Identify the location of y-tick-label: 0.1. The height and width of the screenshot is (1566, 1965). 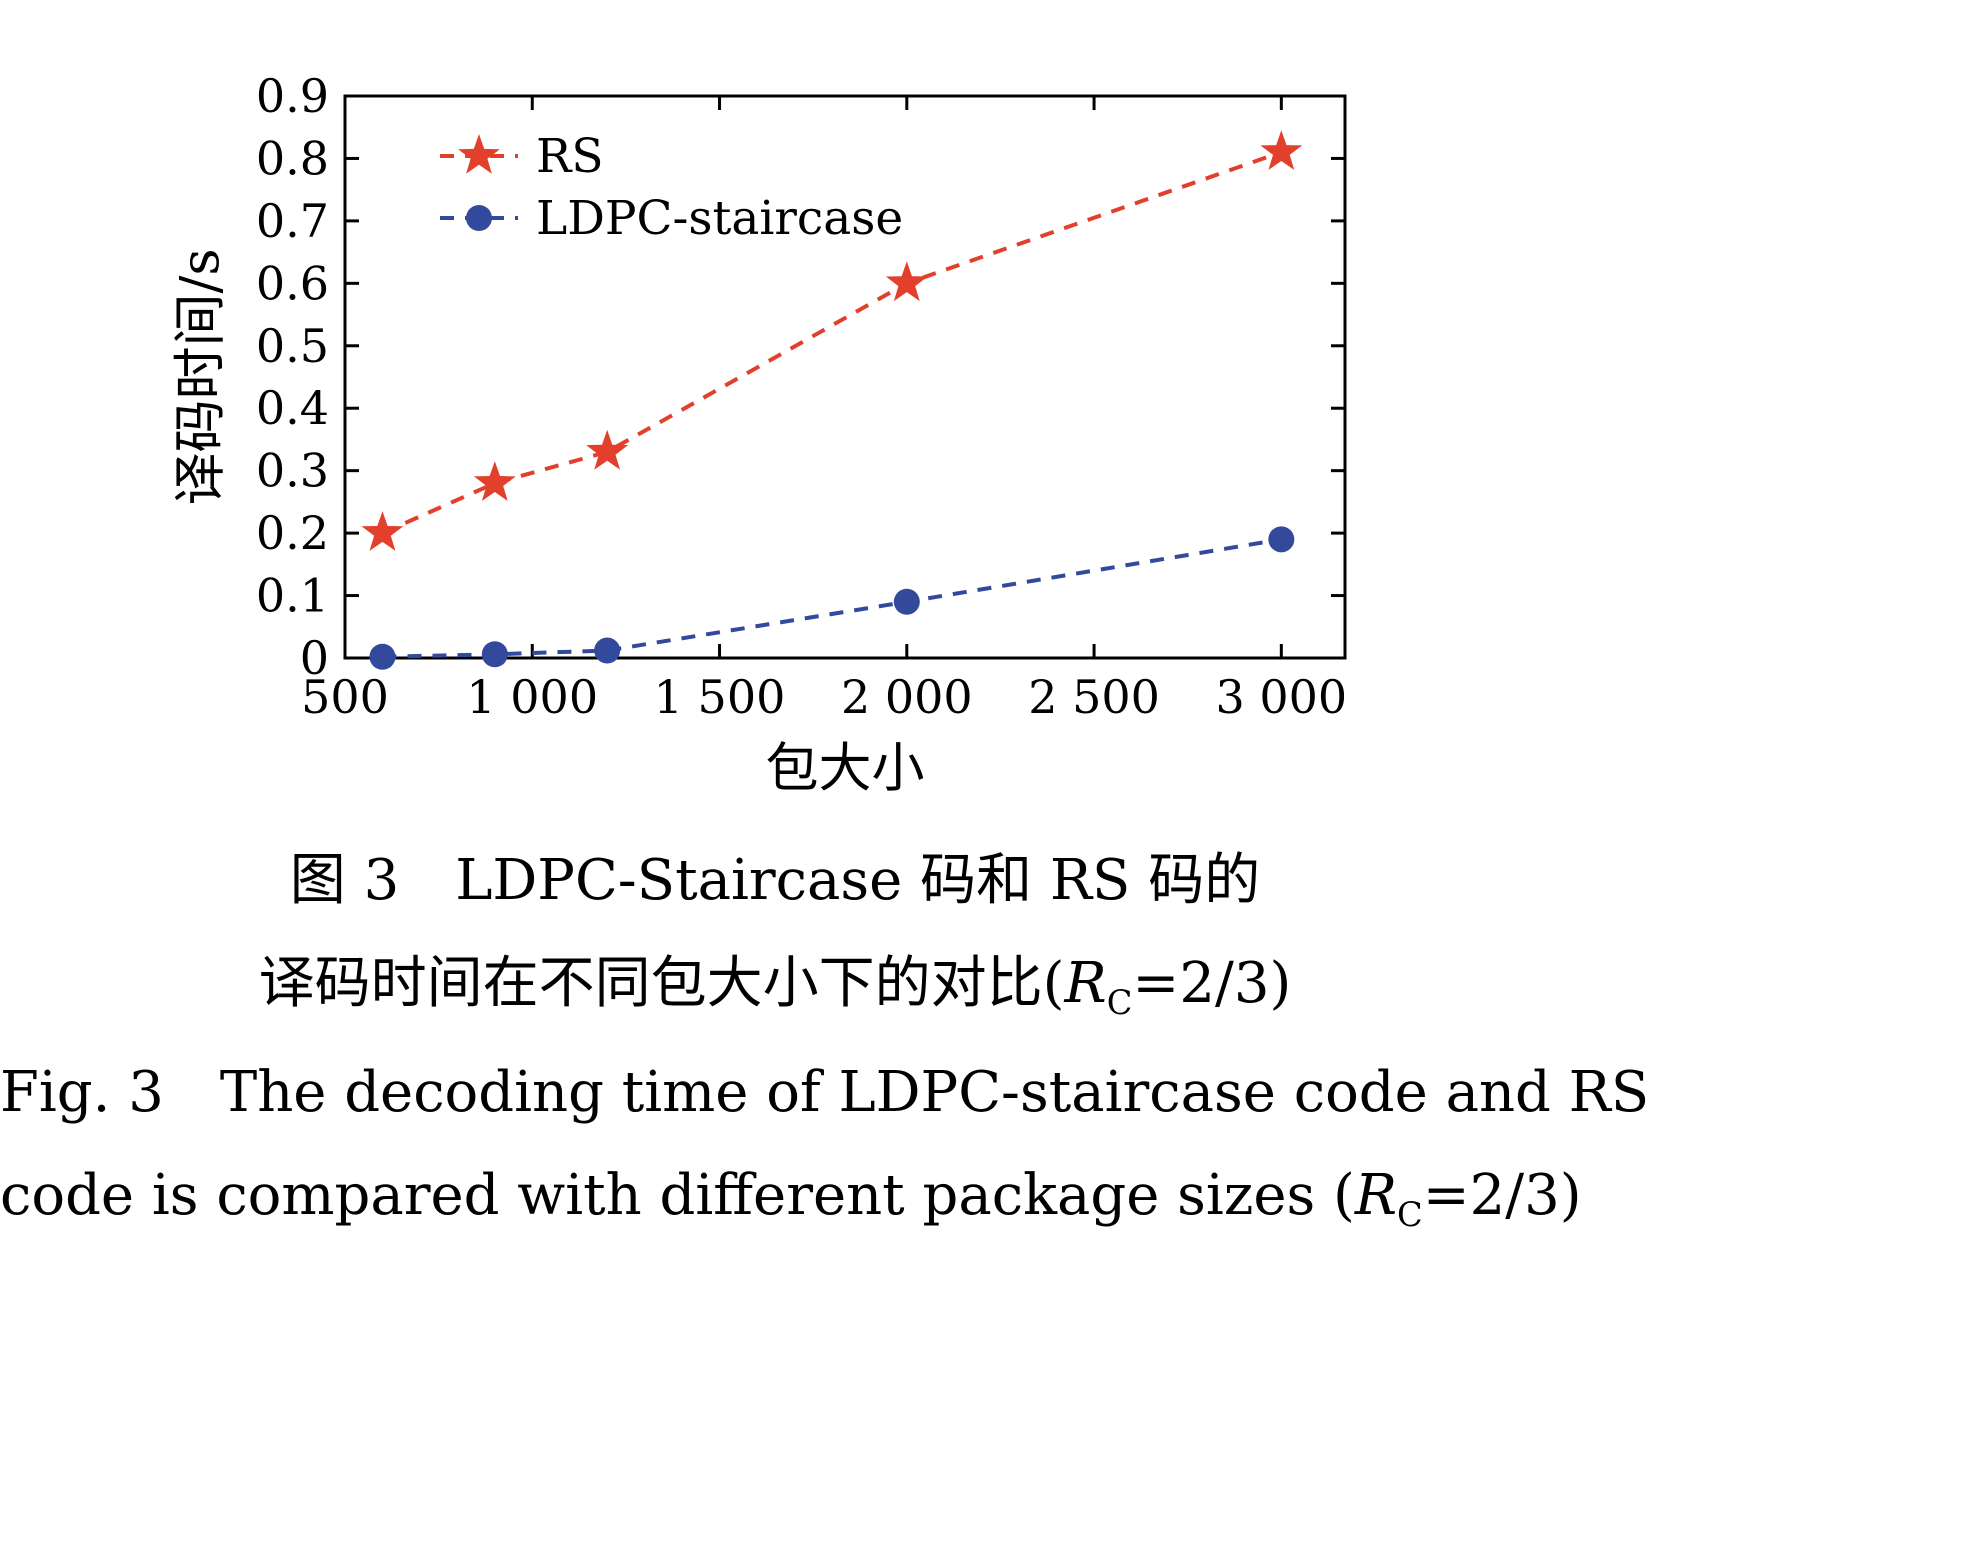
(292, 596).